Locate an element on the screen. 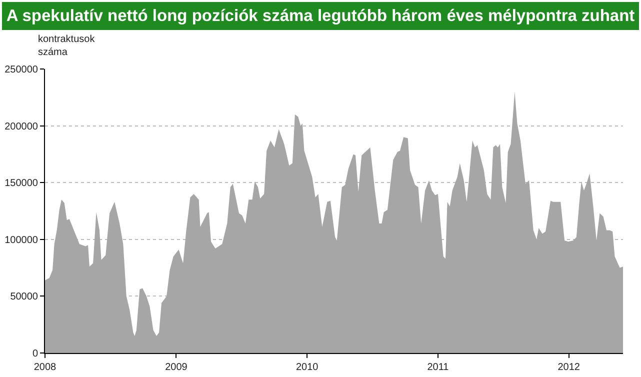 The height and width of the screenshot is (377, 641). y-axis-title: kontraktusok száma is located at coordinates (67, 46).